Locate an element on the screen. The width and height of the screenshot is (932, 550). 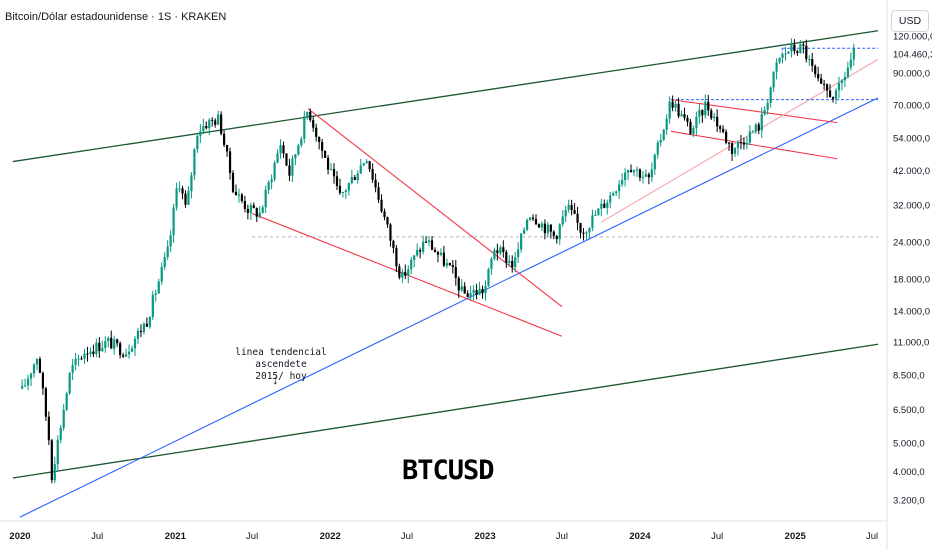
wedge-upper is located at coordinates (435, 207).